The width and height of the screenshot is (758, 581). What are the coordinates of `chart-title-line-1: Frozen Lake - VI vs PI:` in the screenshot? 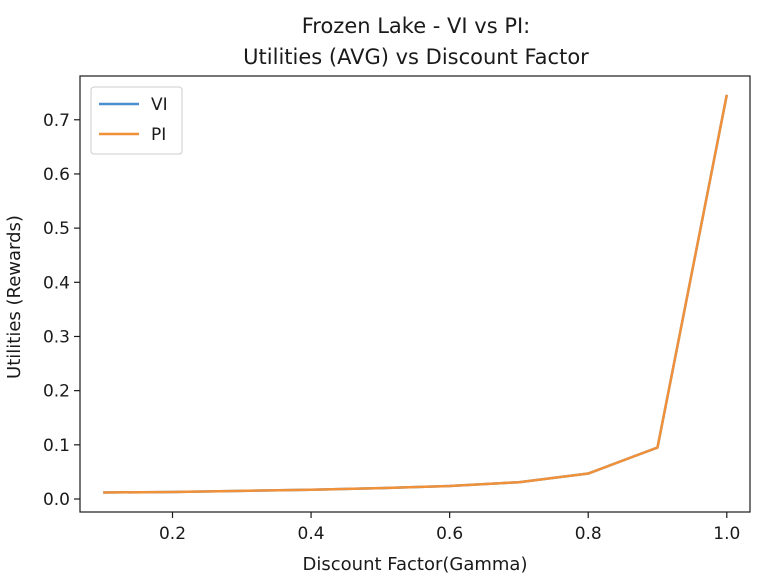 It's located at (416, 26).